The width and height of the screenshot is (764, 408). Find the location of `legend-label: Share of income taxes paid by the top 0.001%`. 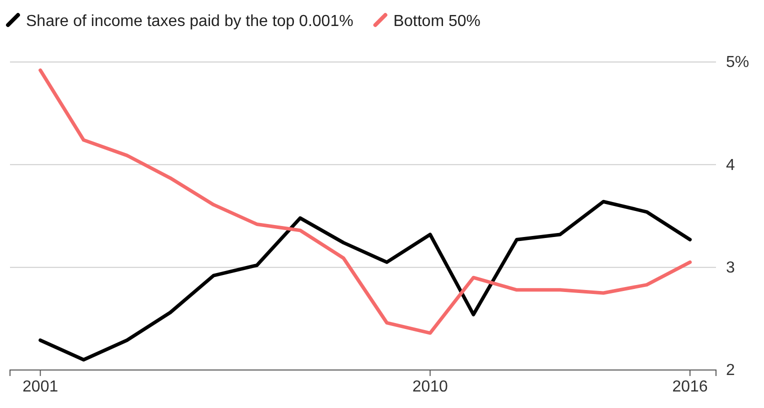

legend-label: Share of income taxes paid by the top 0.001% is located at coordinates (190, 21).